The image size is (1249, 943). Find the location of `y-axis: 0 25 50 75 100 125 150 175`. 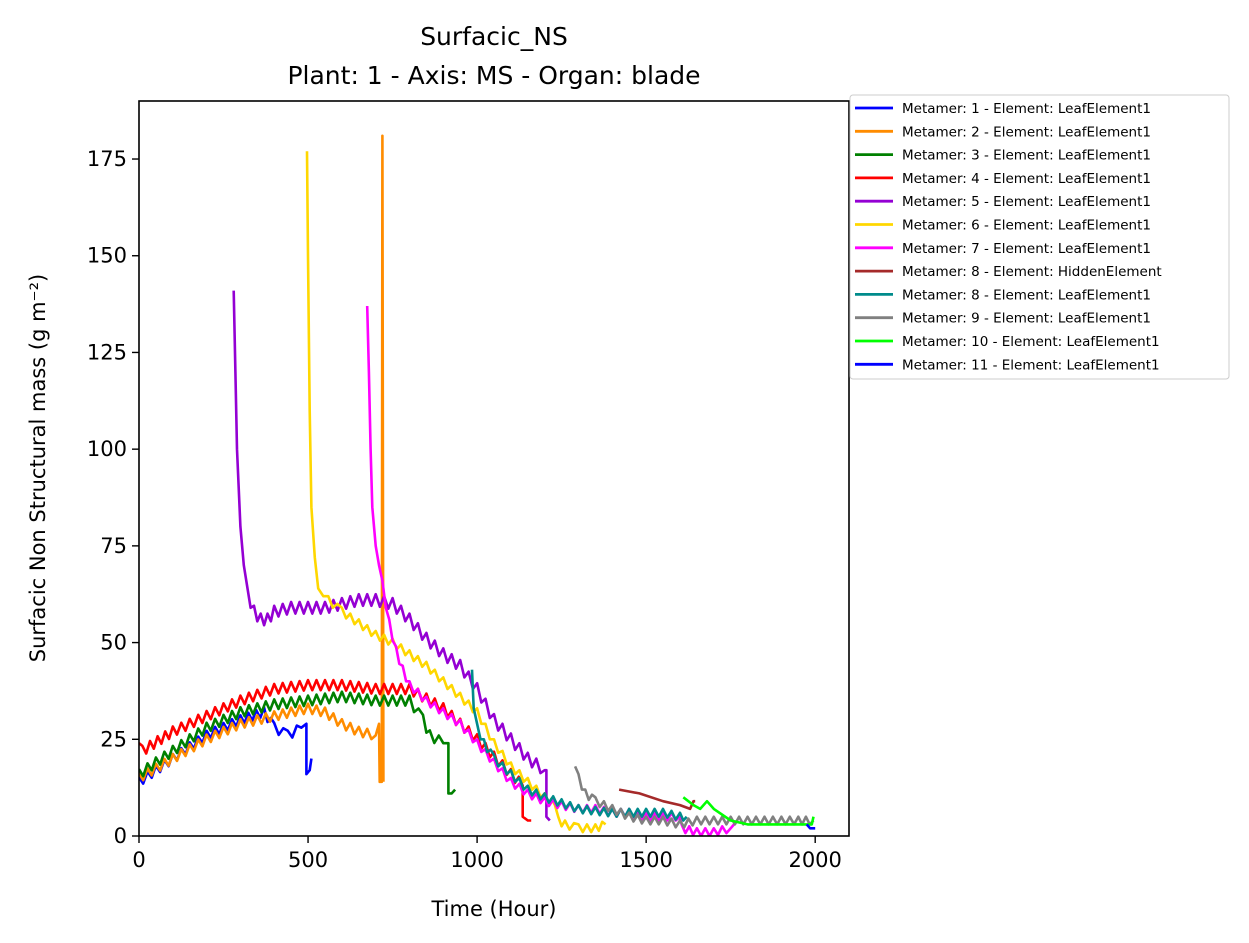

y-axis: 0 25 50 75 100 125 150 175 is located at coordinates (113, 497).